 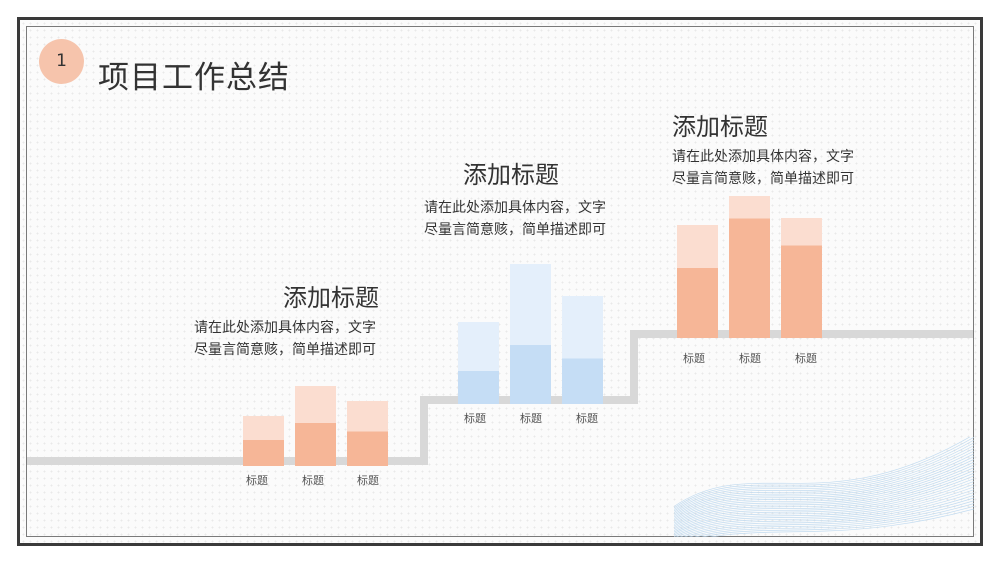 What do you see at coordinates (194, 78) in the screenshot?
I see `page-title: 项目工作总结` at bounding box center [194, 78].